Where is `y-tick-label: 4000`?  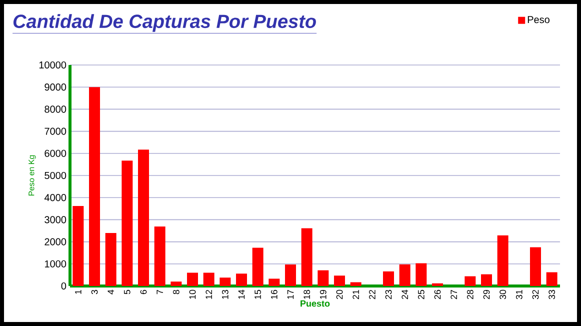
y-tick-label: 4000 is located at coordinates (55, 198).